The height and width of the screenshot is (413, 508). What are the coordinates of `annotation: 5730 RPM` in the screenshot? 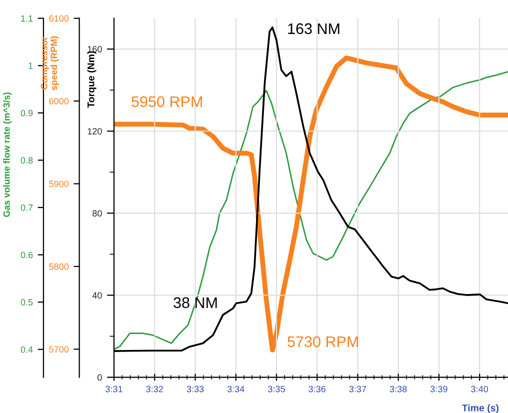 It's located at (323, 342).